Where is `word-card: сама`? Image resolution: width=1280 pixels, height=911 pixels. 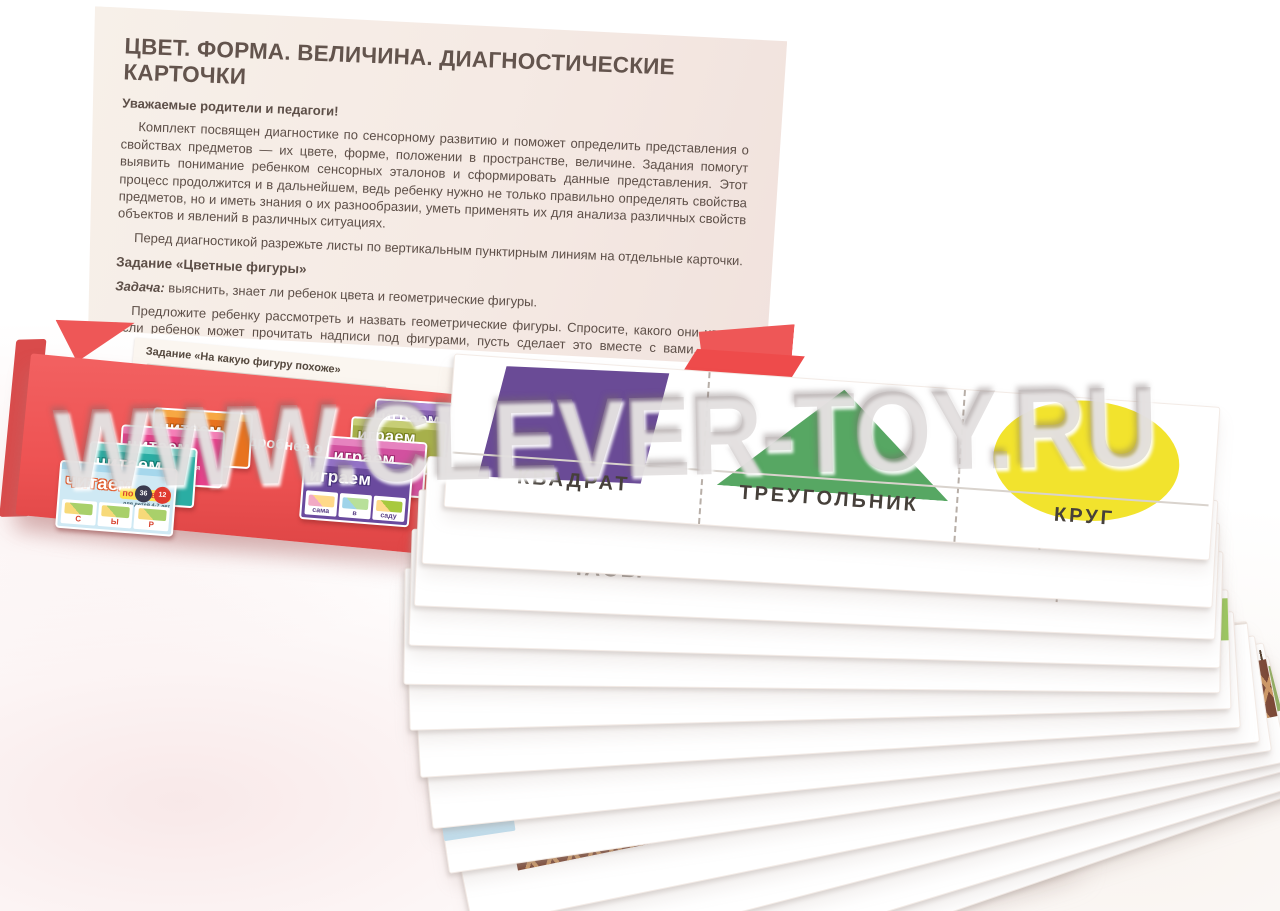
word-card: сама is located at coordinates (321, 503).